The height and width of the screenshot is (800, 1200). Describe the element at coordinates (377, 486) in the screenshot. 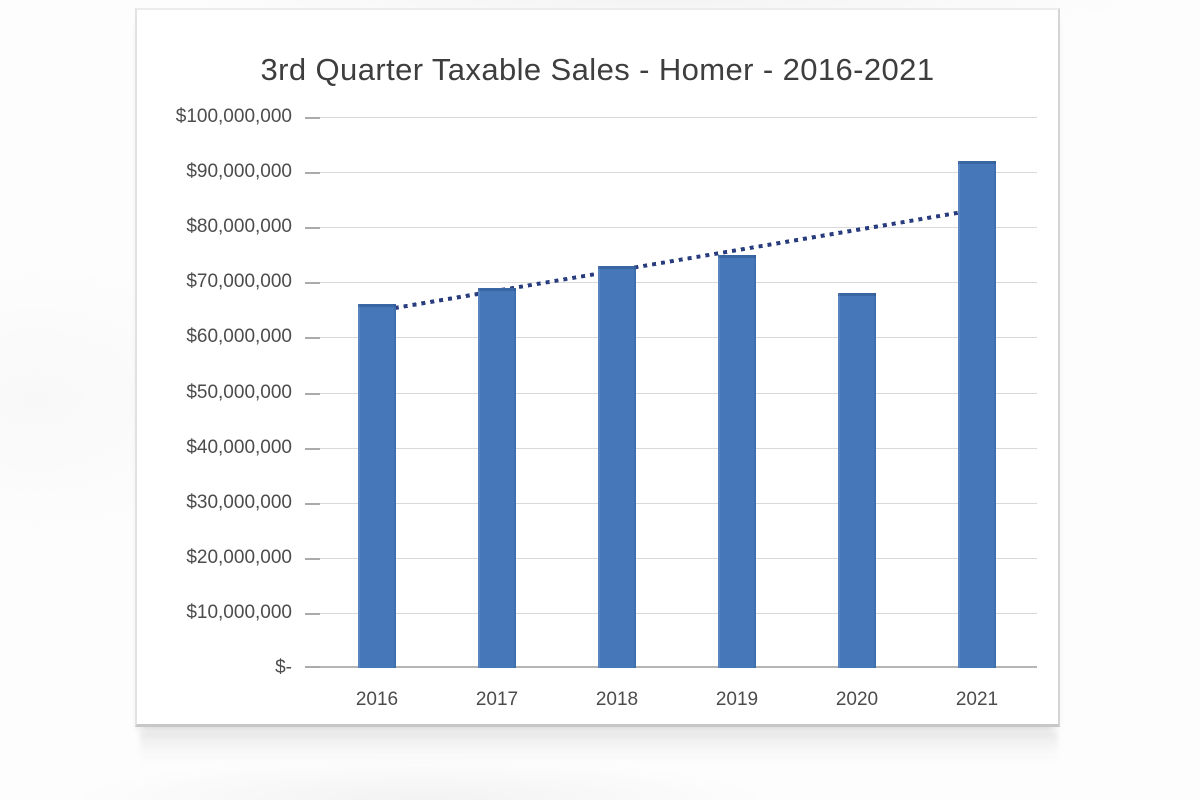

I see `bar-2016` at that location.